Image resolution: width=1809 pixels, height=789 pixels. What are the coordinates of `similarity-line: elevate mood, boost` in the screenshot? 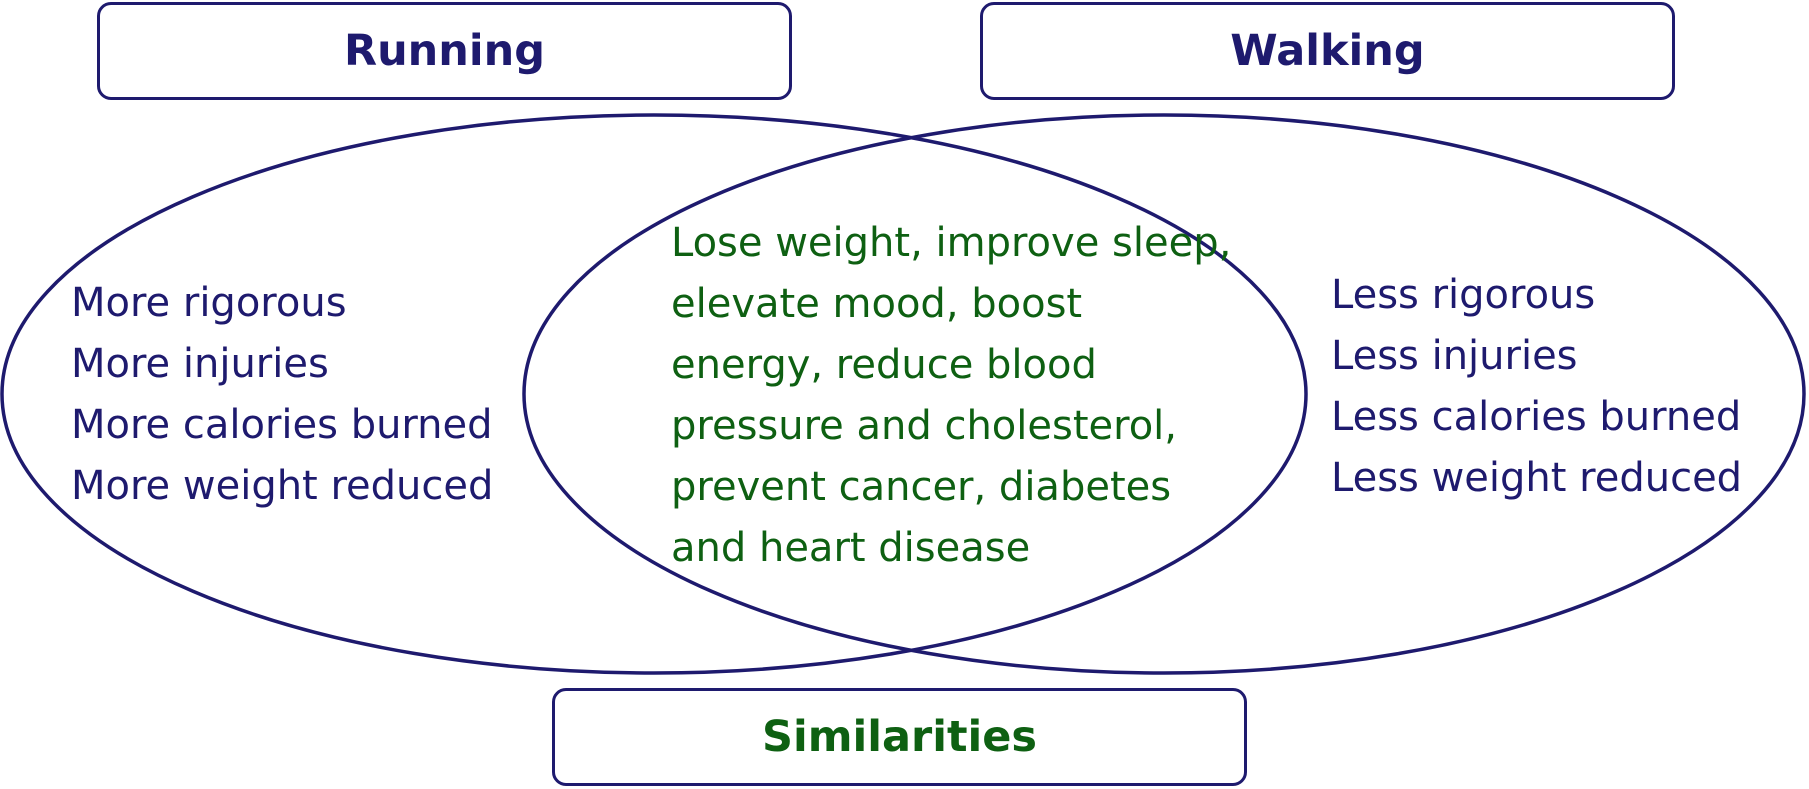 It's located at (877, 304).